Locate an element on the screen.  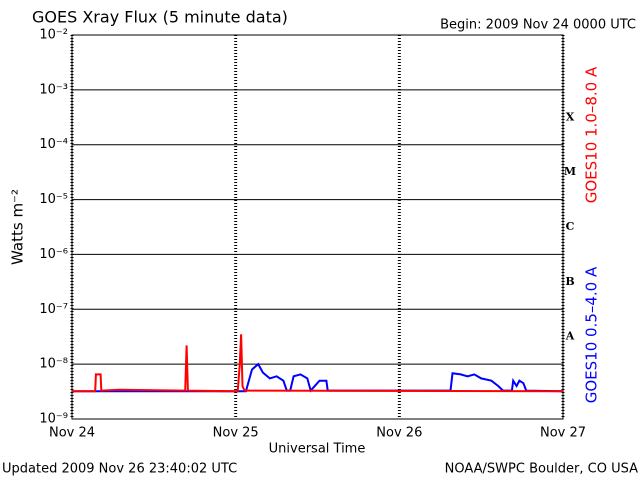
y-tick-label: 10⁻⁶ is located at coordinates (53, 254).